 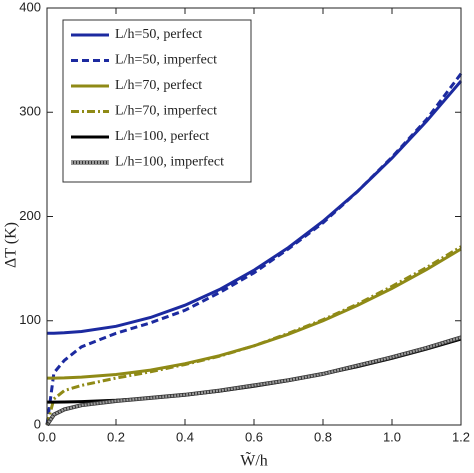 What do you see at coordinates (47, 436) in the screenshot?
I see `x-tick-label: 0.0` at bounding box center [47, 436].